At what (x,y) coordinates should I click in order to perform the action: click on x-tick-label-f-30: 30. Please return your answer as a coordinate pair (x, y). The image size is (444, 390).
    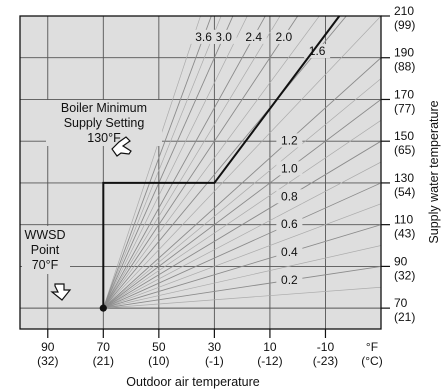
    Looking at the image, I should click on (215, 347).